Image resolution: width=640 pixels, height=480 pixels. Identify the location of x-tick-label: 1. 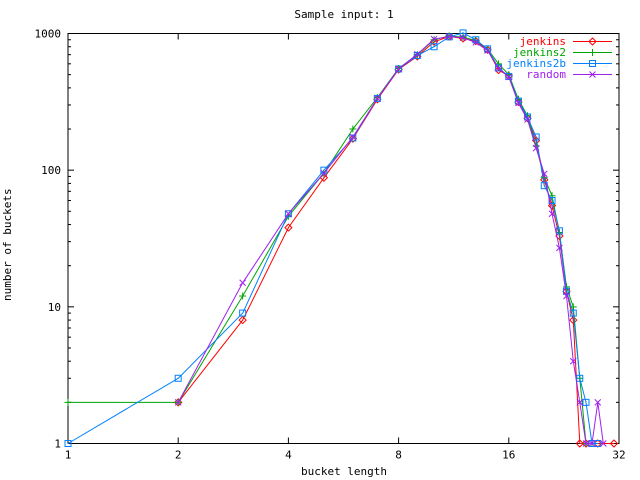
(68, 455).